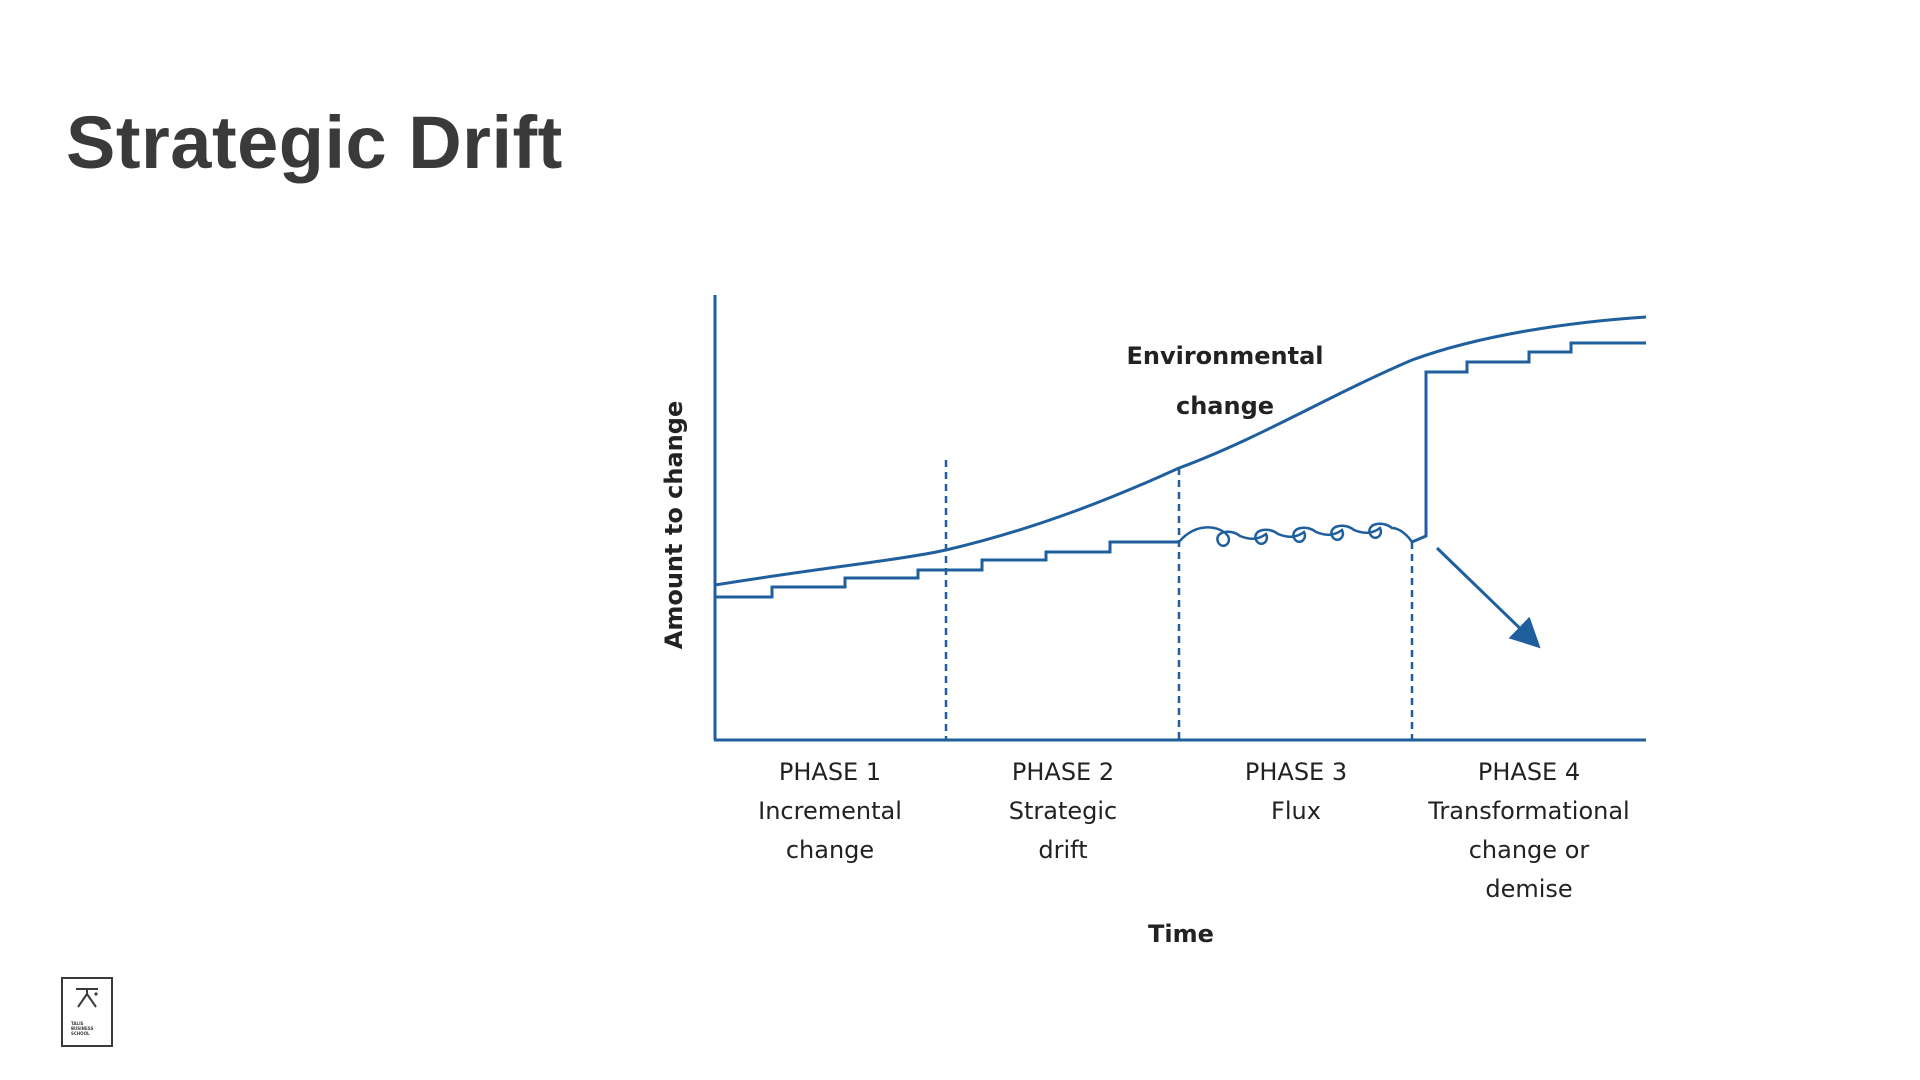 The height and width of the screenshot is (1080, 1920). I want to click on talis-logo-mark-icon, so click(87, 998).